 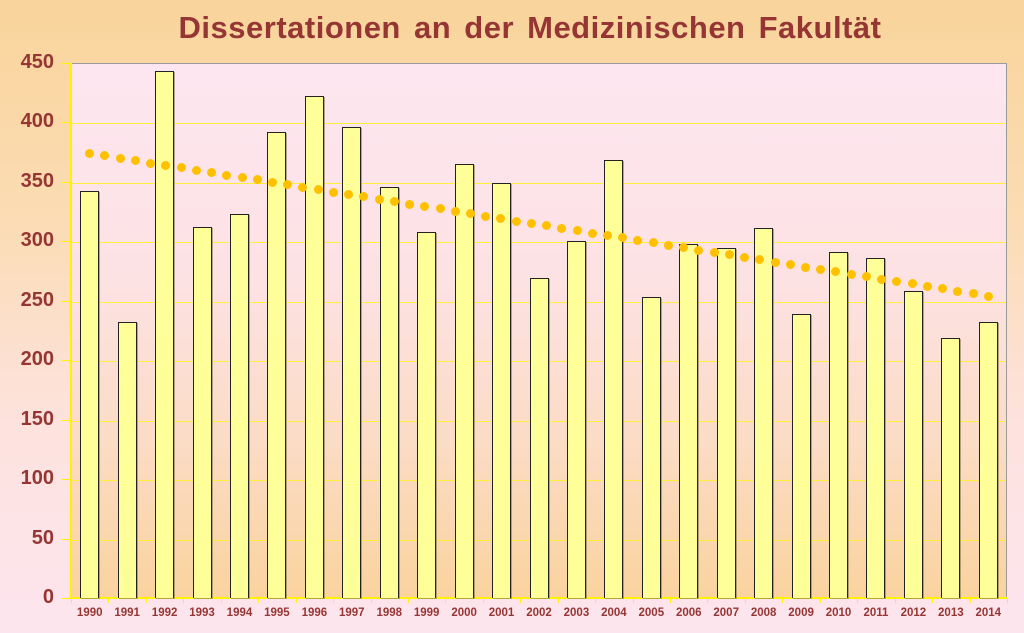 I want to click on bar-1994, so click(x=239, y=405).